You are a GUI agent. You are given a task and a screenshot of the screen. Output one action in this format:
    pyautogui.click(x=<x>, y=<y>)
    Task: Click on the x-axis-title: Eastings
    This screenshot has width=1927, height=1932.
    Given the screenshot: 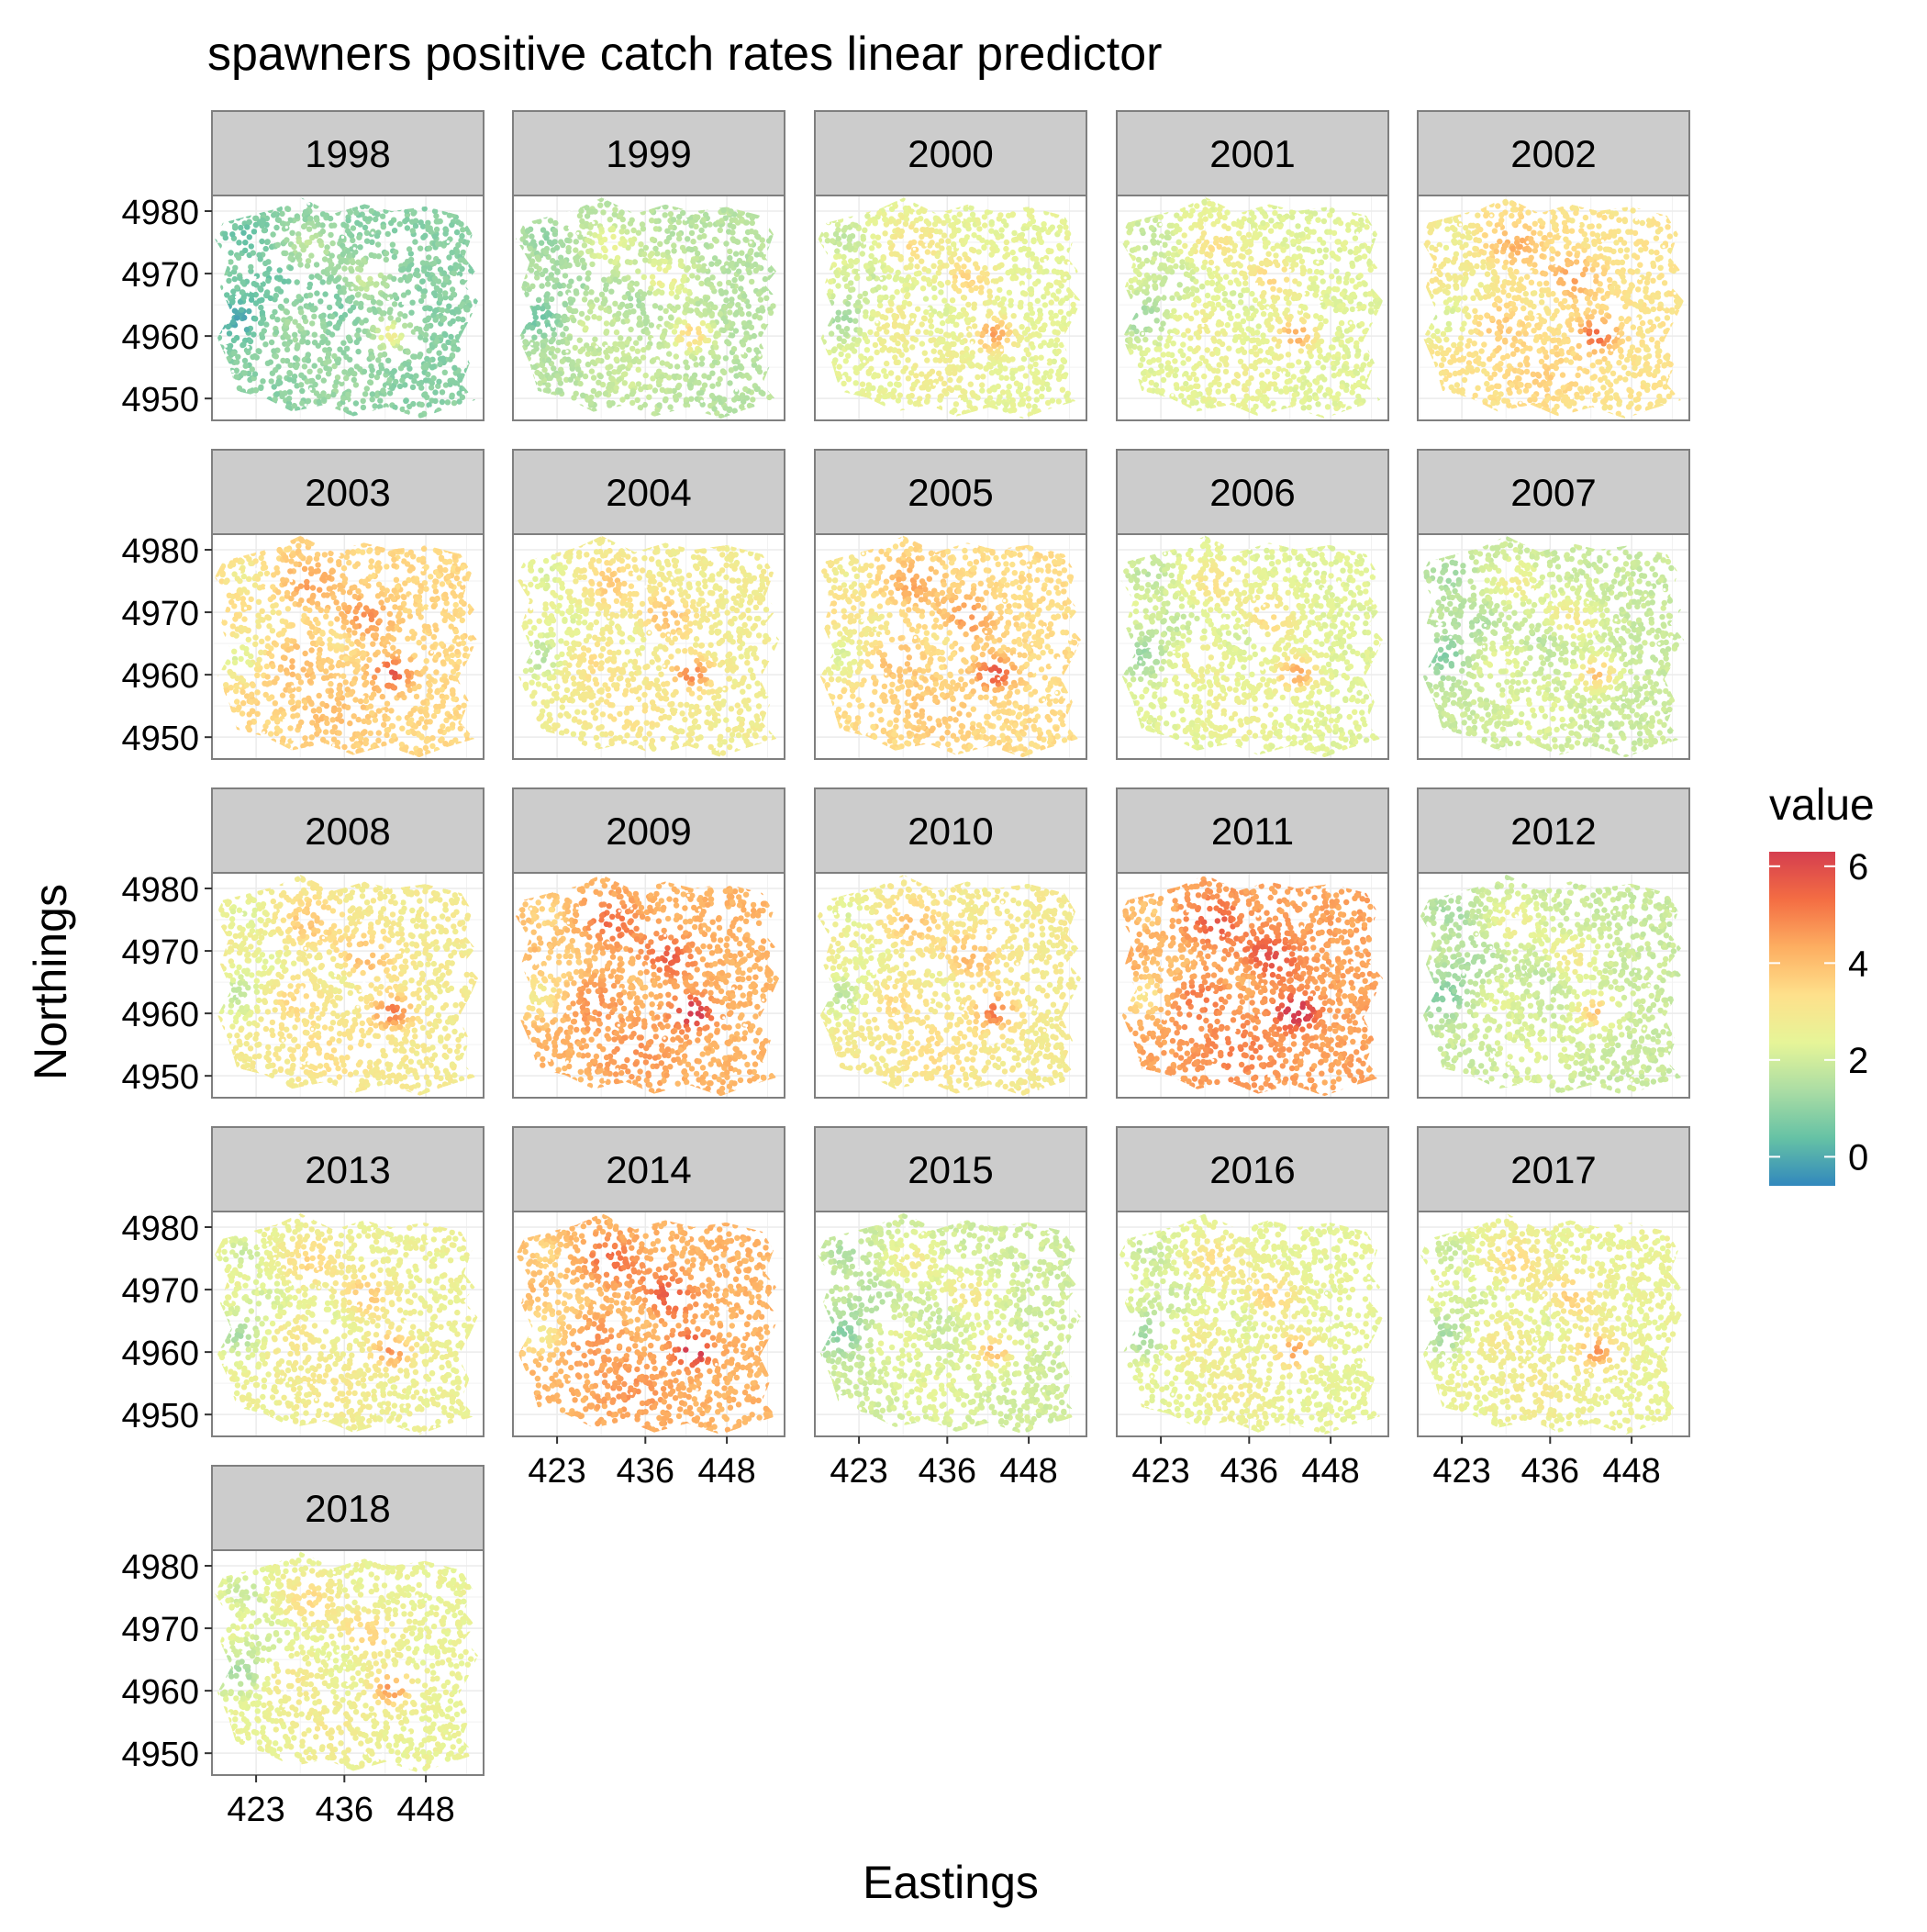 What is the action you would take?
    pyautogui.click(x=951, y=1882)
    